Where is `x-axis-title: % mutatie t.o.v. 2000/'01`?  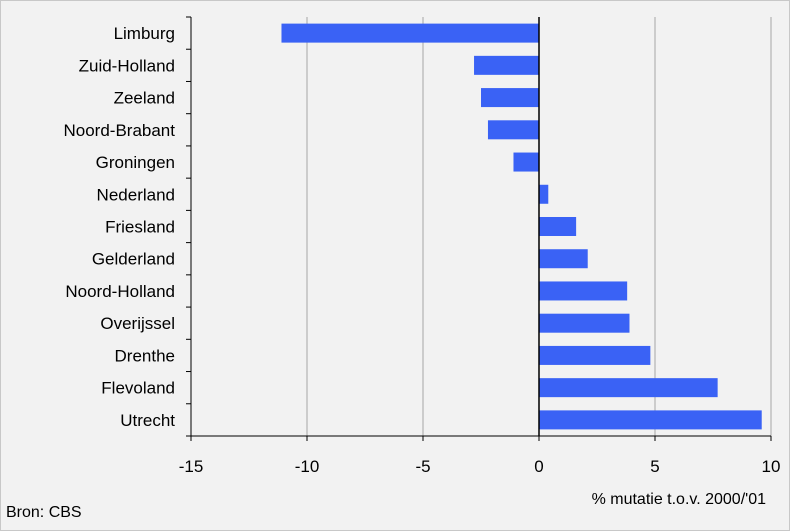
x-axis-title: % mutatie t.o.v. 2000/'01 is located at coordinates (679, 499).